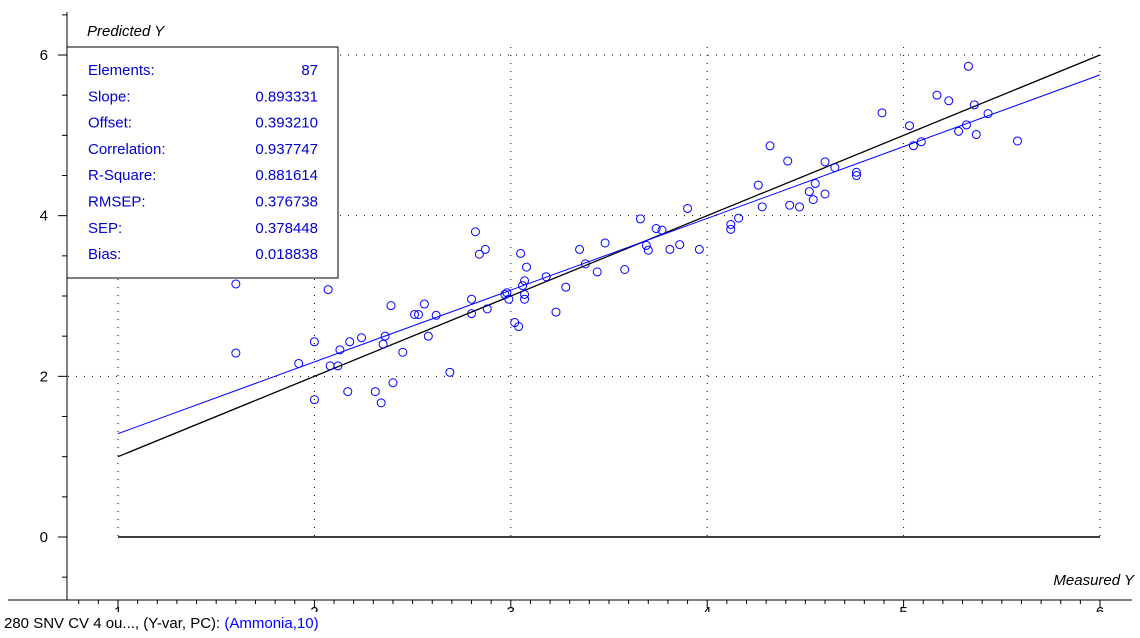 The image size is (1140, 638). What do you see at coordinates (271, 623) in the screenshot?
I see `footer-variable: (Ammonia,10)` at bounding box center [271, 623].